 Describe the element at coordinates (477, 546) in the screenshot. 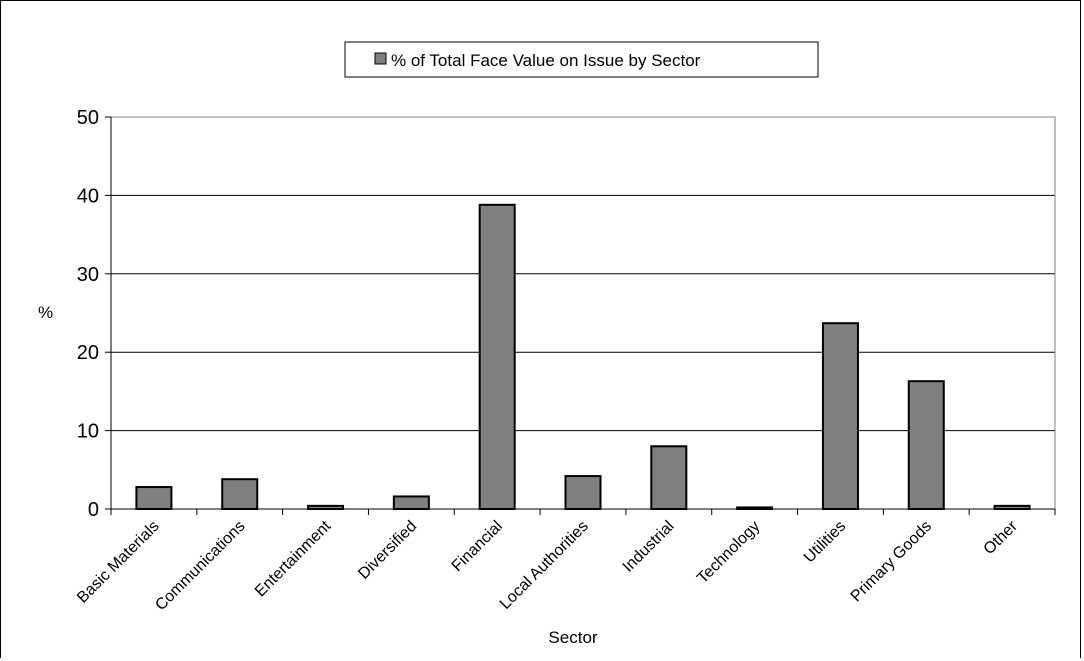

I see `x-tick-label: Financial` at that location.